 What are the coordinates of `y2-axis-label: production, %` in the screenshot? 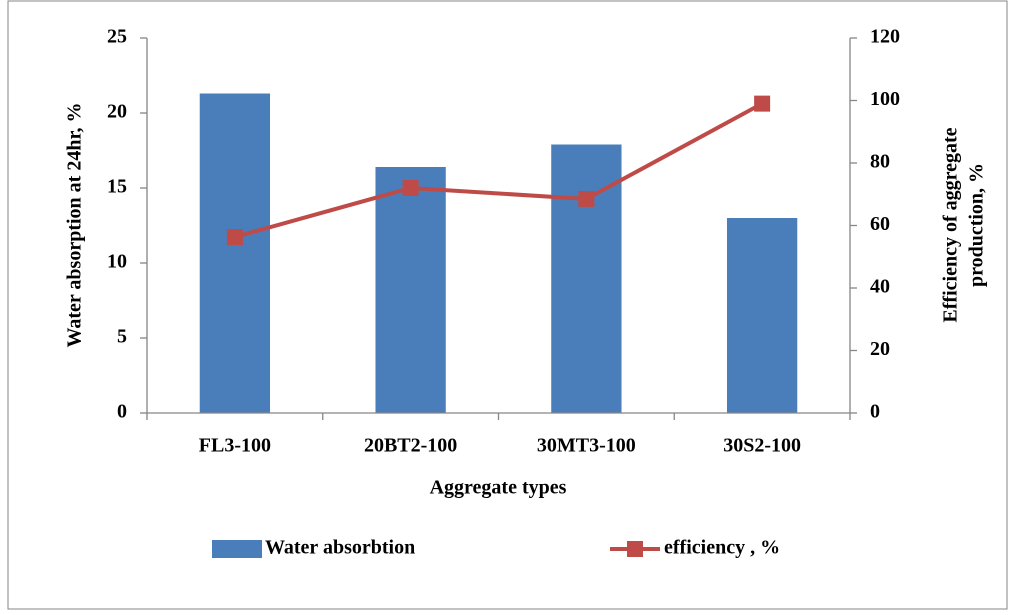 It's located at (977, 225).